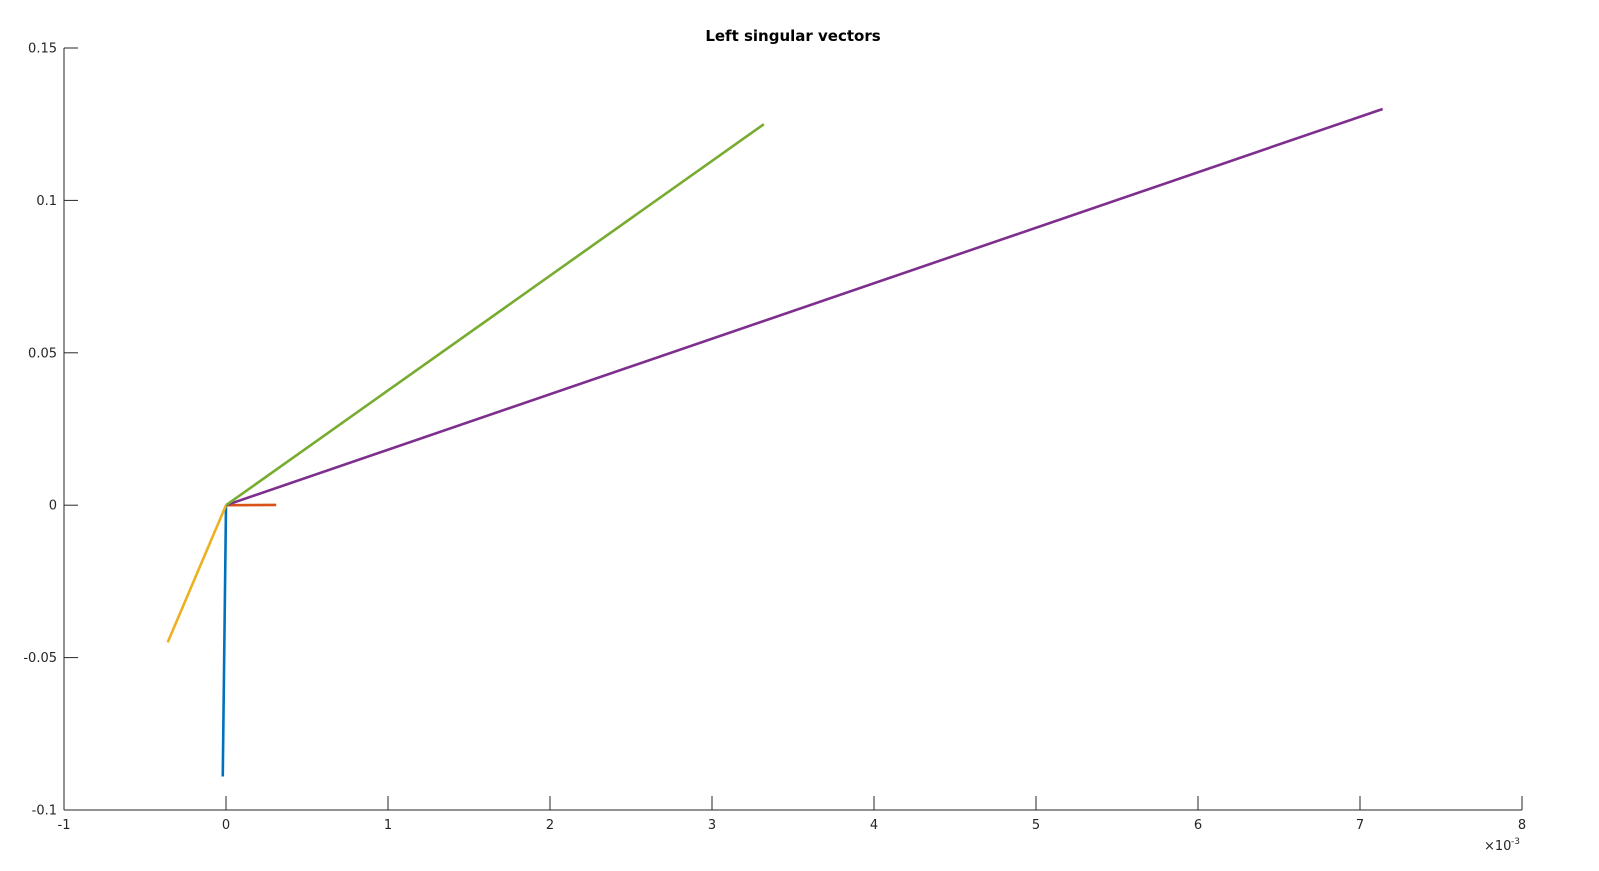  Describe the element at coordinates (44, 811) in the screenshot. I see `y-tick-label: -0.1` at that location.